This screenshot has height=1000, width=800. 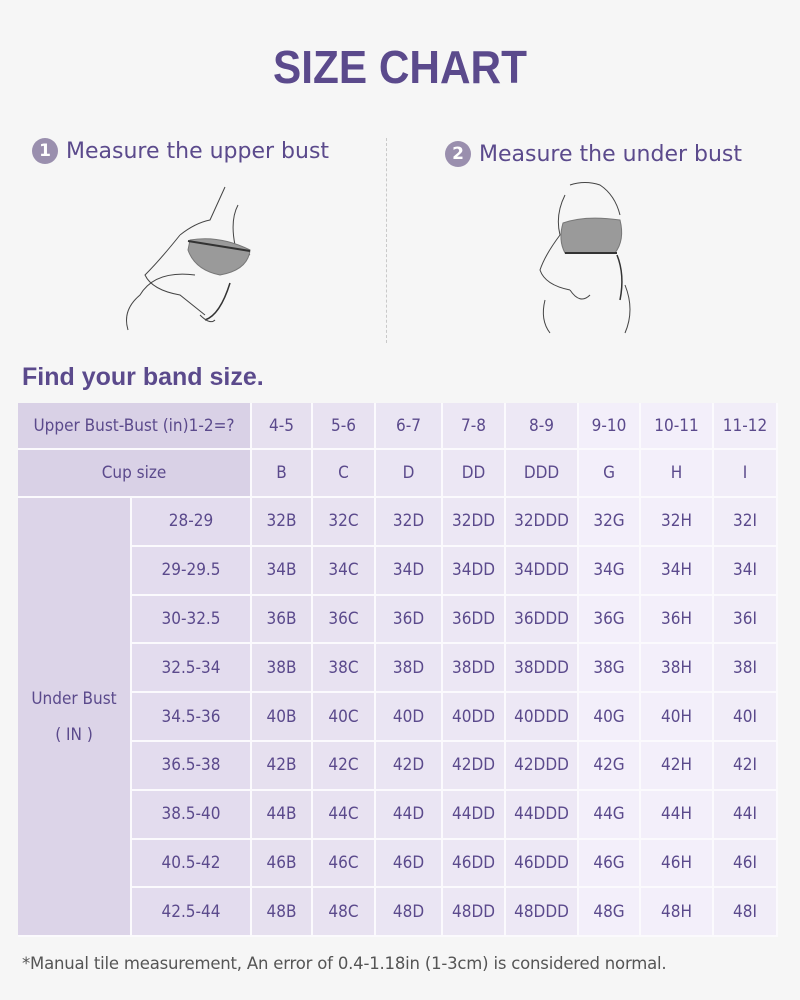 What do you see at coordinates (677, 913) in the screenshot?
I see `size-cell: 48H` at bounding box center [677, 913].